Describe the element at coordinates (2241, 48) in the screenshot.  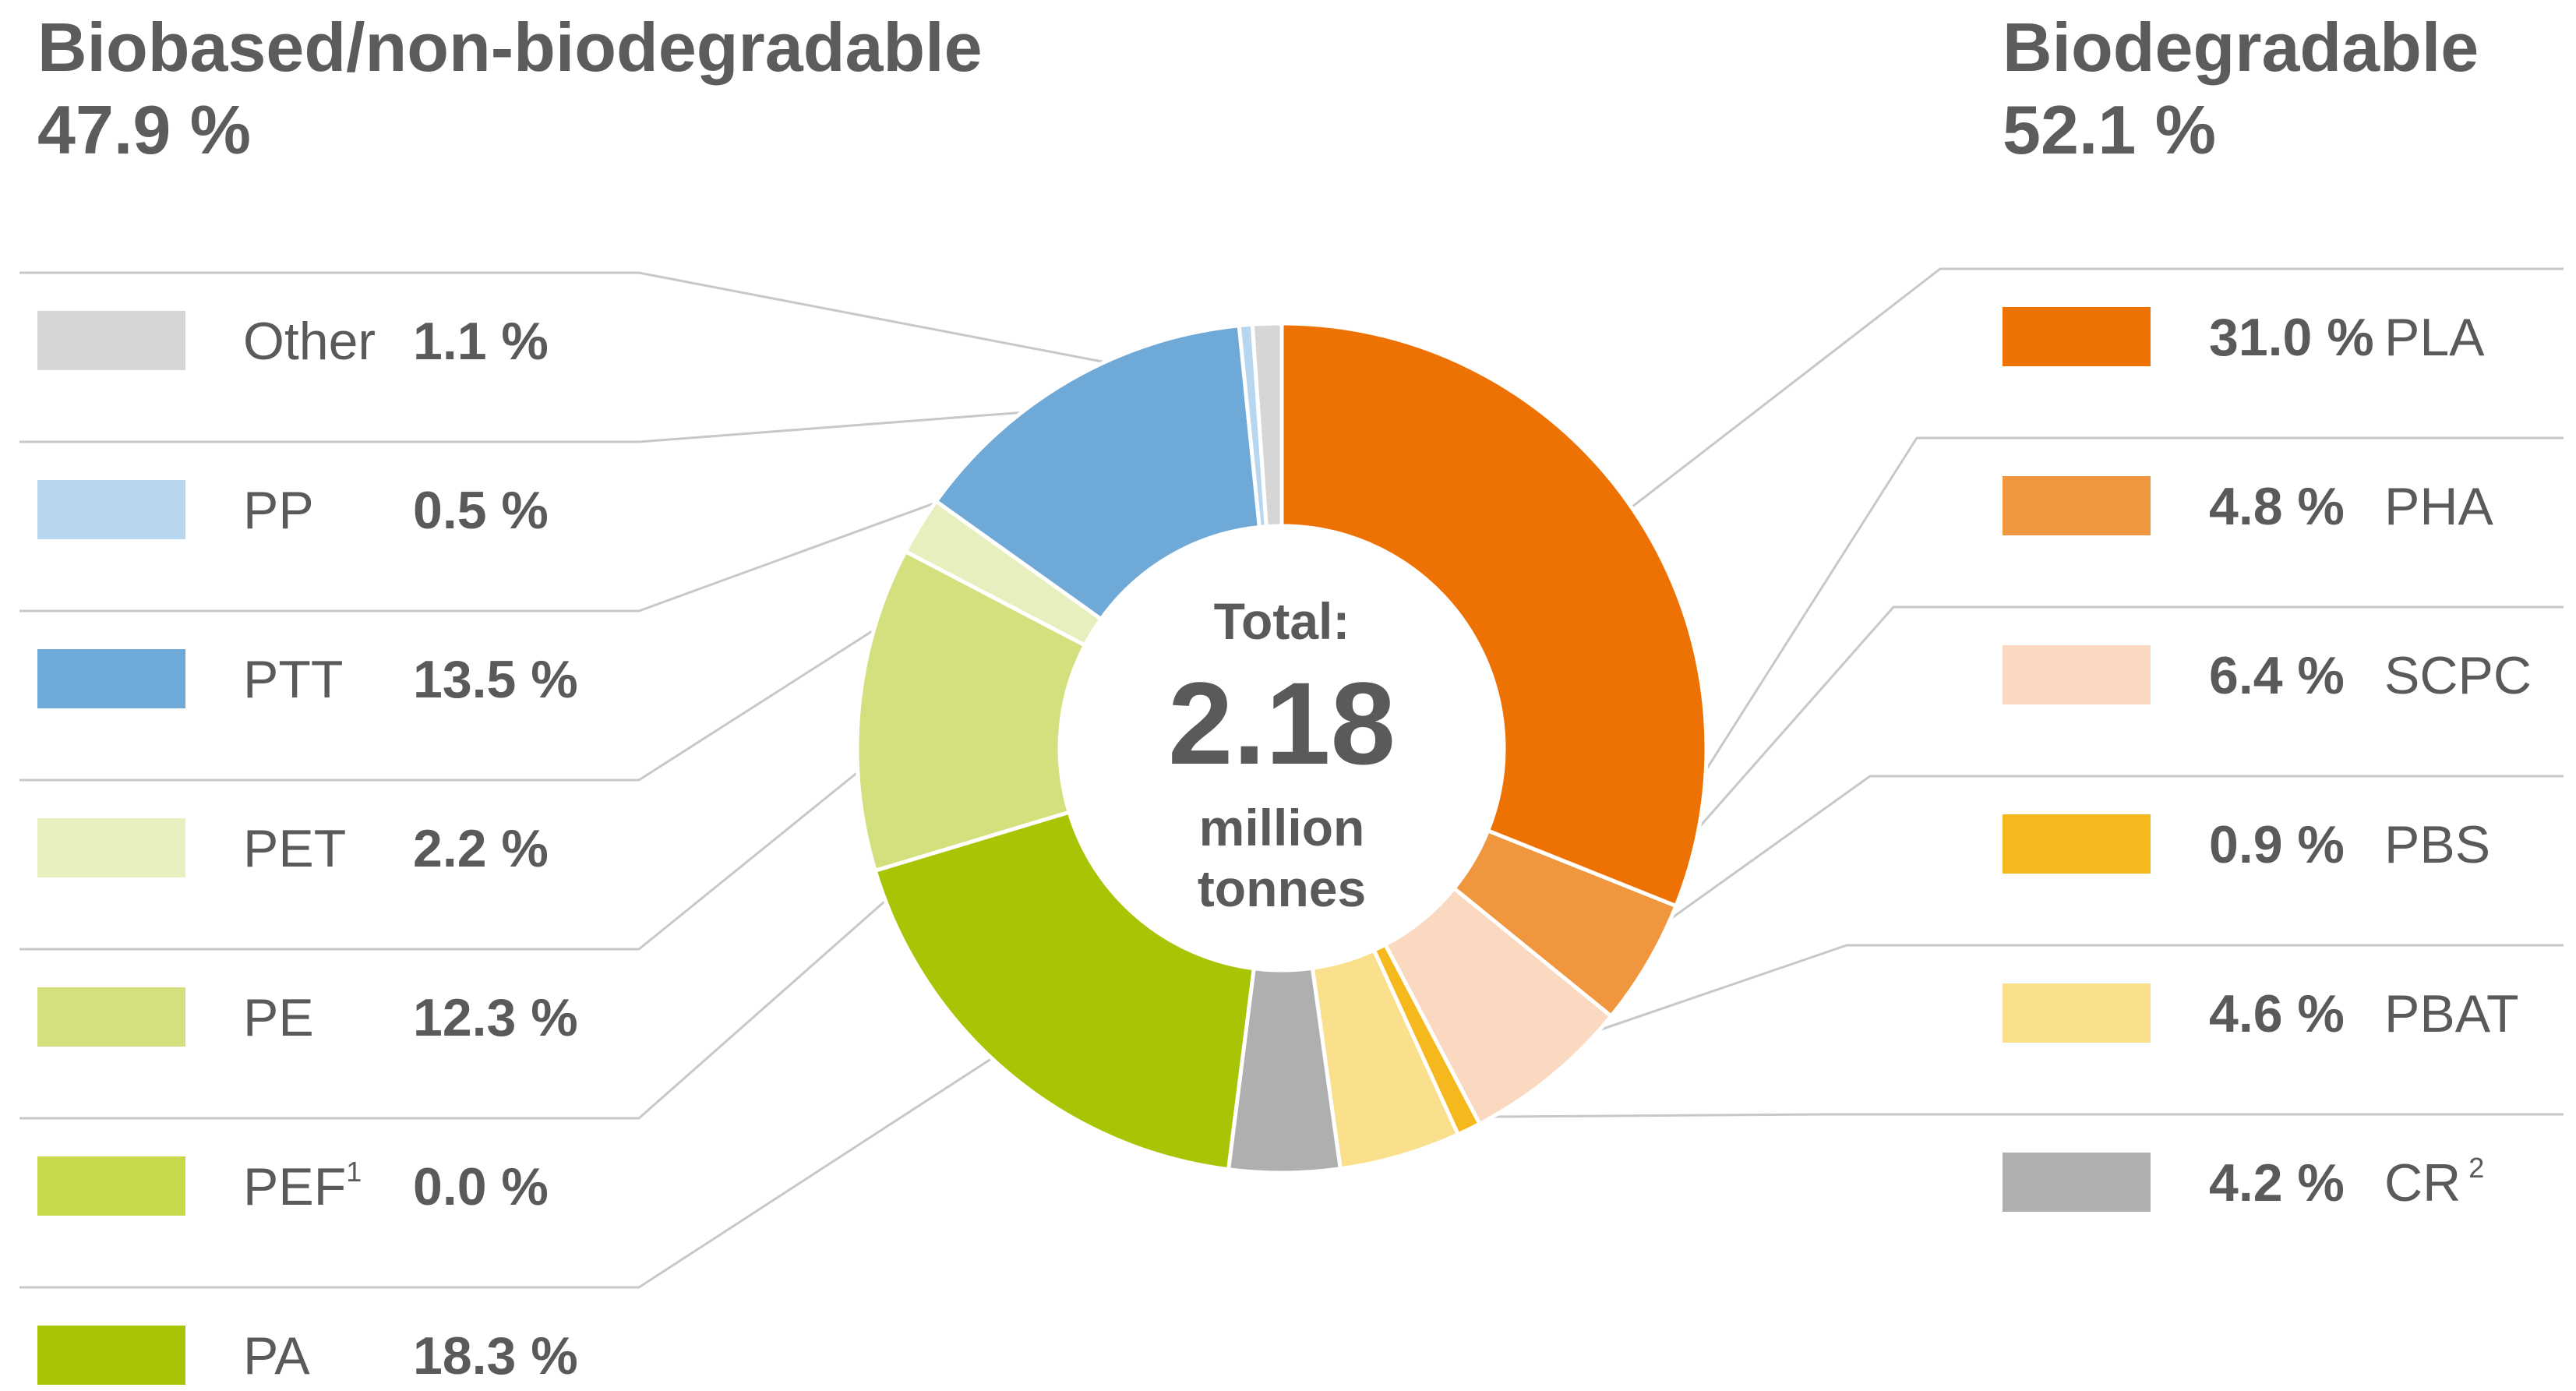
I see `header-biodegradable-title: Biodegradable` at that location.